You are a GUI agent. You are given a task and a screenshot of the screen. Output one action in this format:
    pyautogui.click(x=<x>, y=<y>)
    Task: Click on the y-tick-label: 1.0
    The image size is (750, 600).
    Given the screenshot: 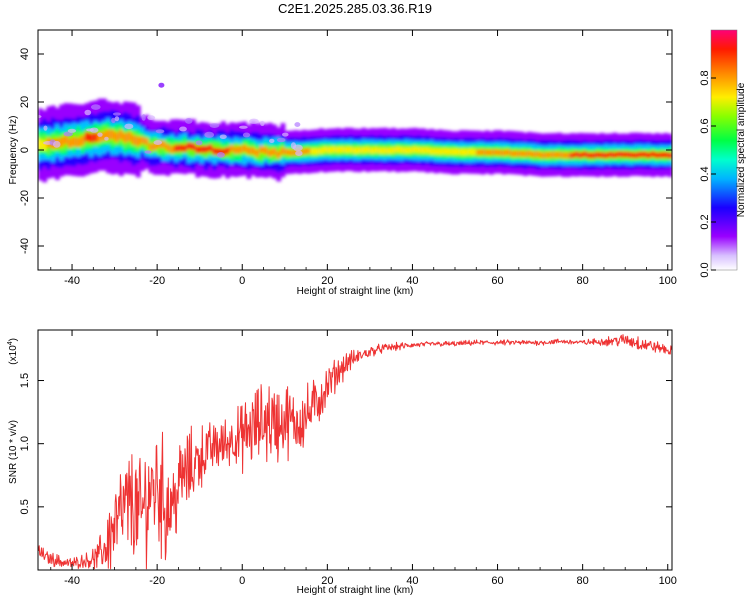 What is the action you would take?
    pyautogui.click(x=25, y=443)
    